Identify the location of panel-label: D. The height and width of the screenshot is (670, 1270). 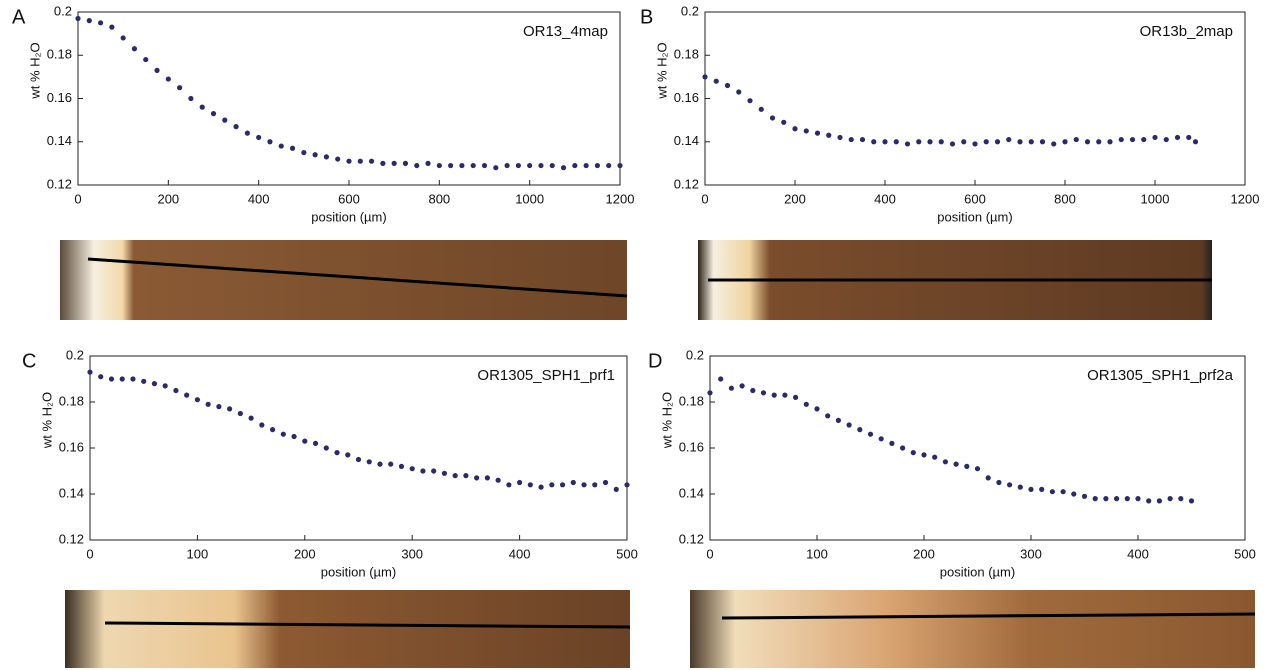
(655, 361).